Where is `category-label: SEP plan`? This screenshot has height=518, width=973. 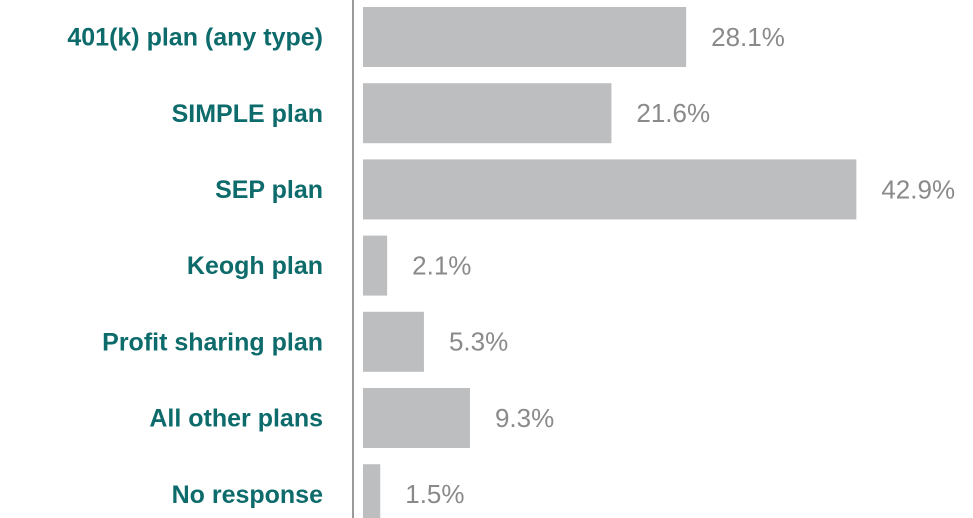
category-label: SEP plan is located at coordinates (269, 190).